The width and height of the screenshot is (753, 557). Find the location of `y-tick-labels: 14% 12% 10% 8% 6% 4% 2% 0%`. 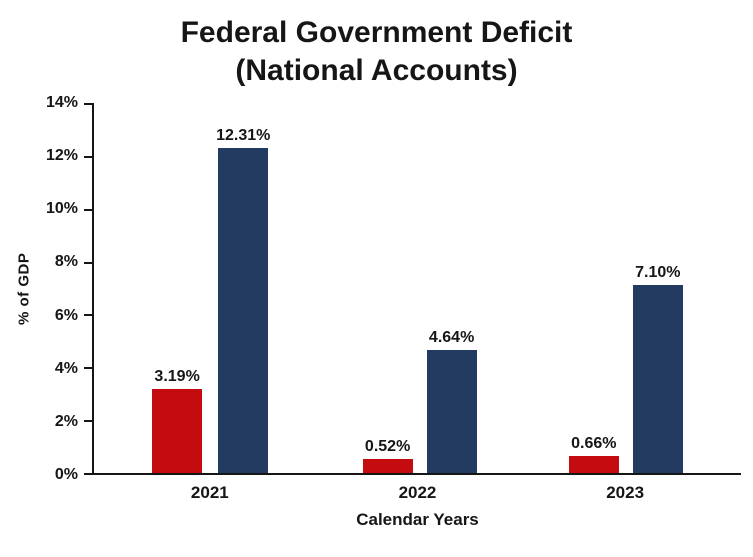

y-tick-labels: 14% 12% 10% 8% 6% 4% 2% 0% is located at coordinates (61, 288).